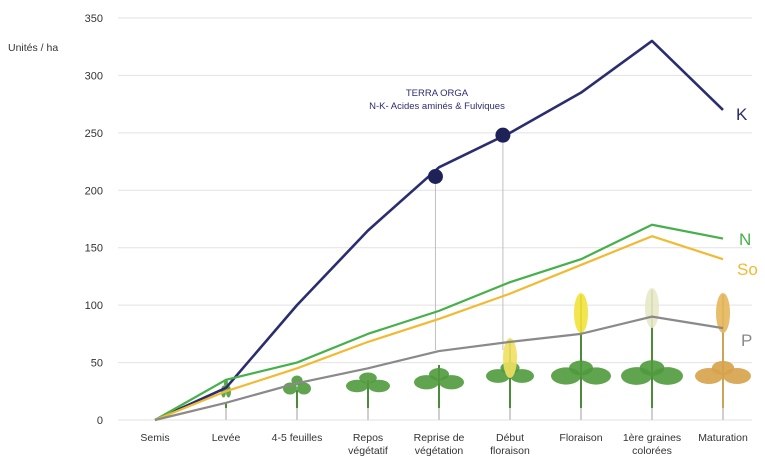 This screenshot has width=765, height=461. What do you see at coordinates (439, 438) in the screenshot?
I see `x-tick-line: Reprise de` at bounding box center [439, 438].